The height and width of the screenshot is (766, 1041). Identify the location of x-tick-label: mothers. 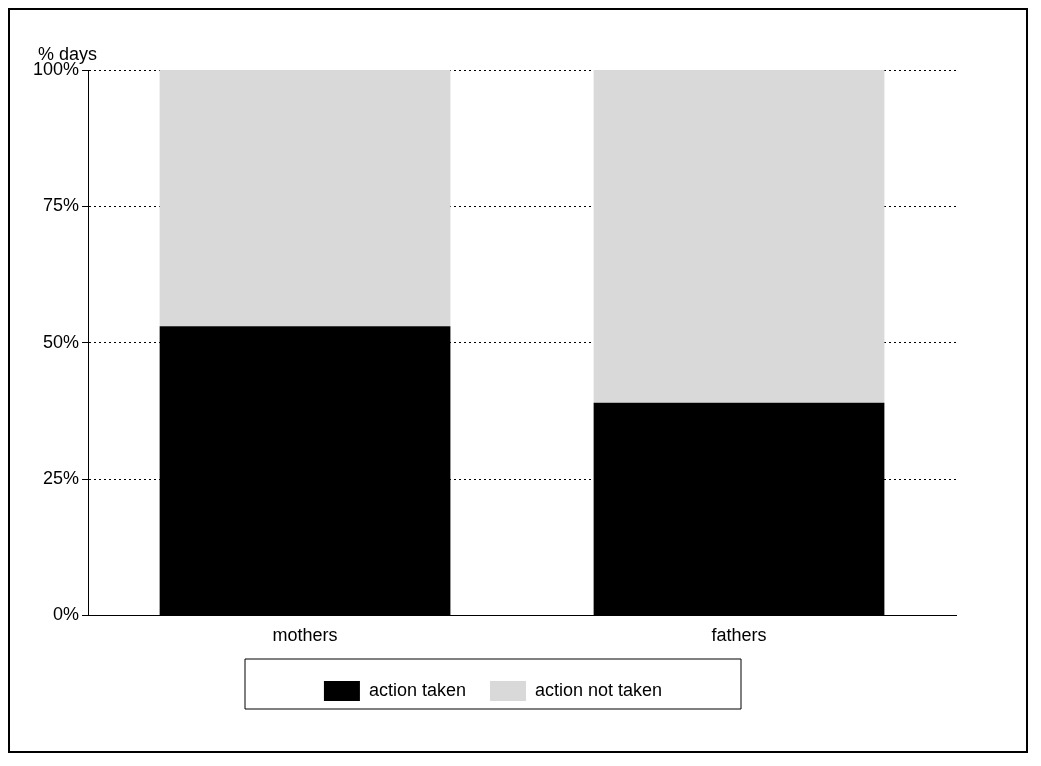
(305, 635).